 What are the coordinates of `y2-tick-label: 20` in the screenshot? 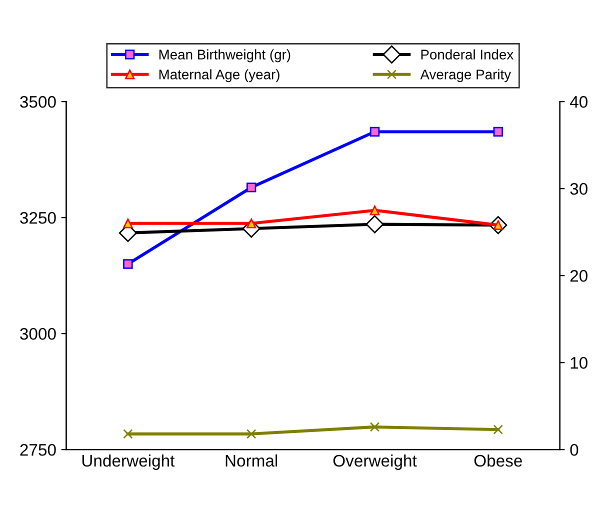 It's located at (579, 276).